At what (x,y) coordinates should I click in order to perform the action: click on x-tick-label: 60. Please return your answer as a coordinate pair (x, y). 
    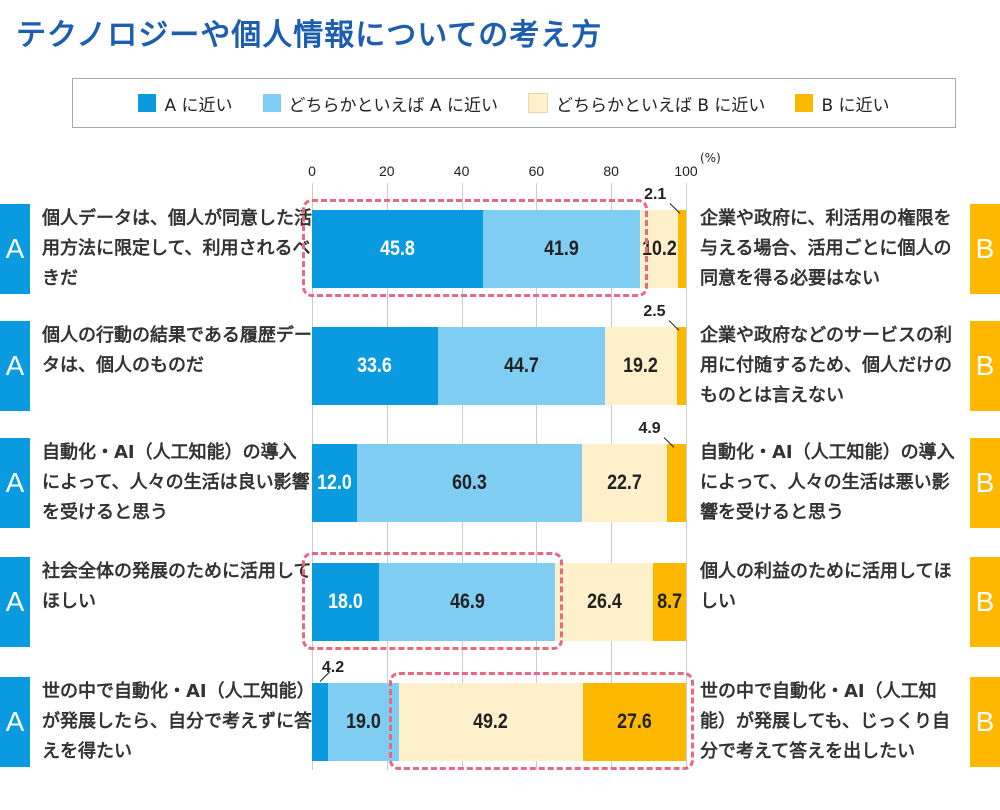
    Looking at the image, I should click on (536, 171).